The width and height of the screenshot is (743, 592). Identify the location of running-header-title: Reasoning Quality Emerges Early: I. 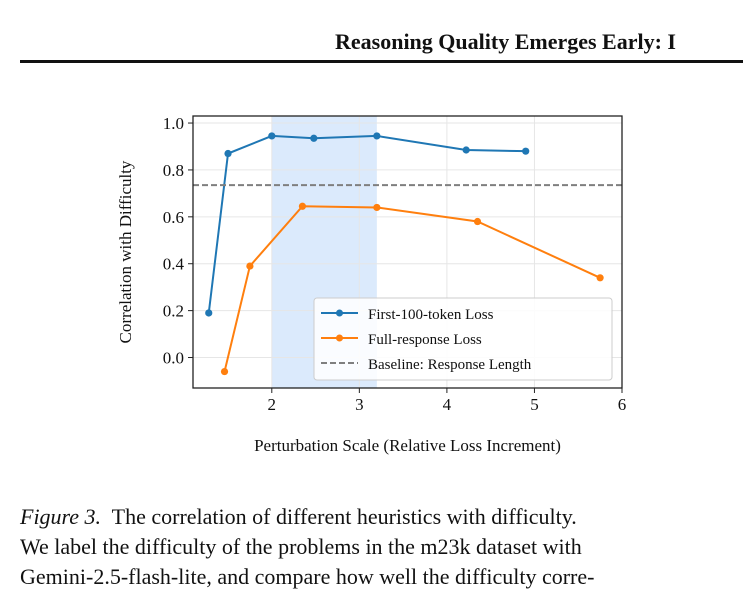
(505, 41).